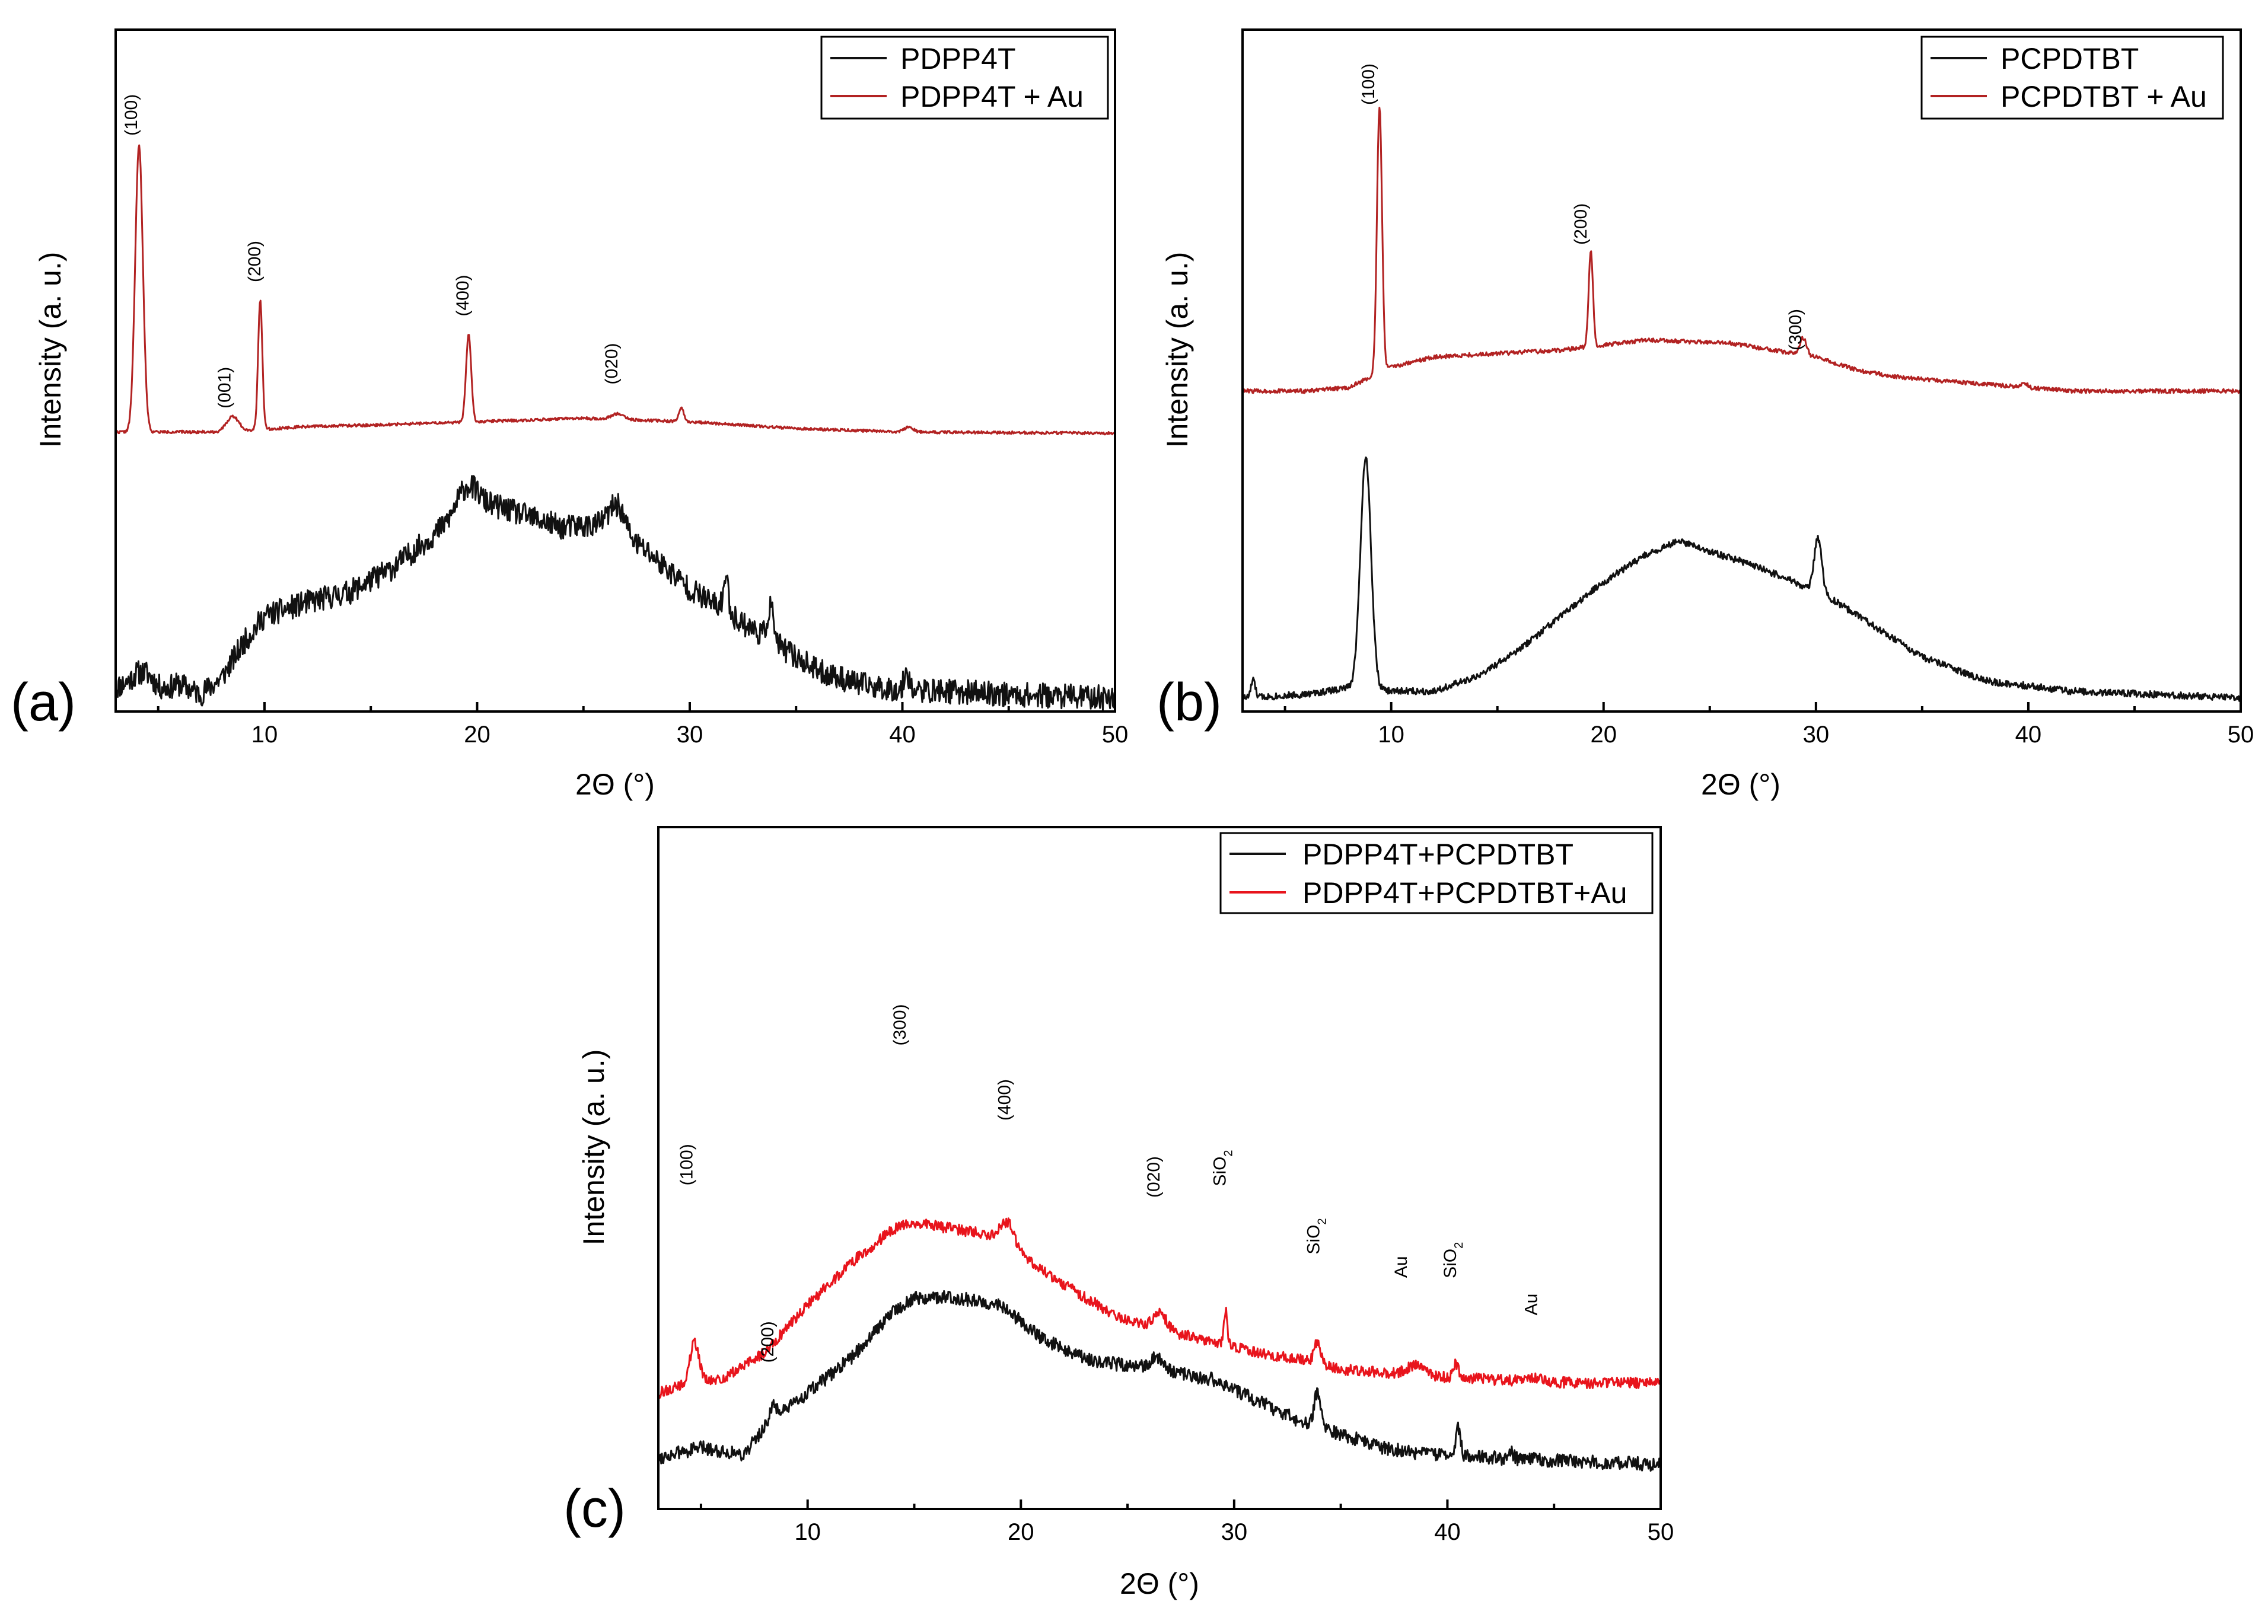 The height and width of the screenshot is (1624, 2268). What do you see at coordinates (43, 703) in the screenshot?
I see `panel-label: (a)` at bounding box center [43, 703].